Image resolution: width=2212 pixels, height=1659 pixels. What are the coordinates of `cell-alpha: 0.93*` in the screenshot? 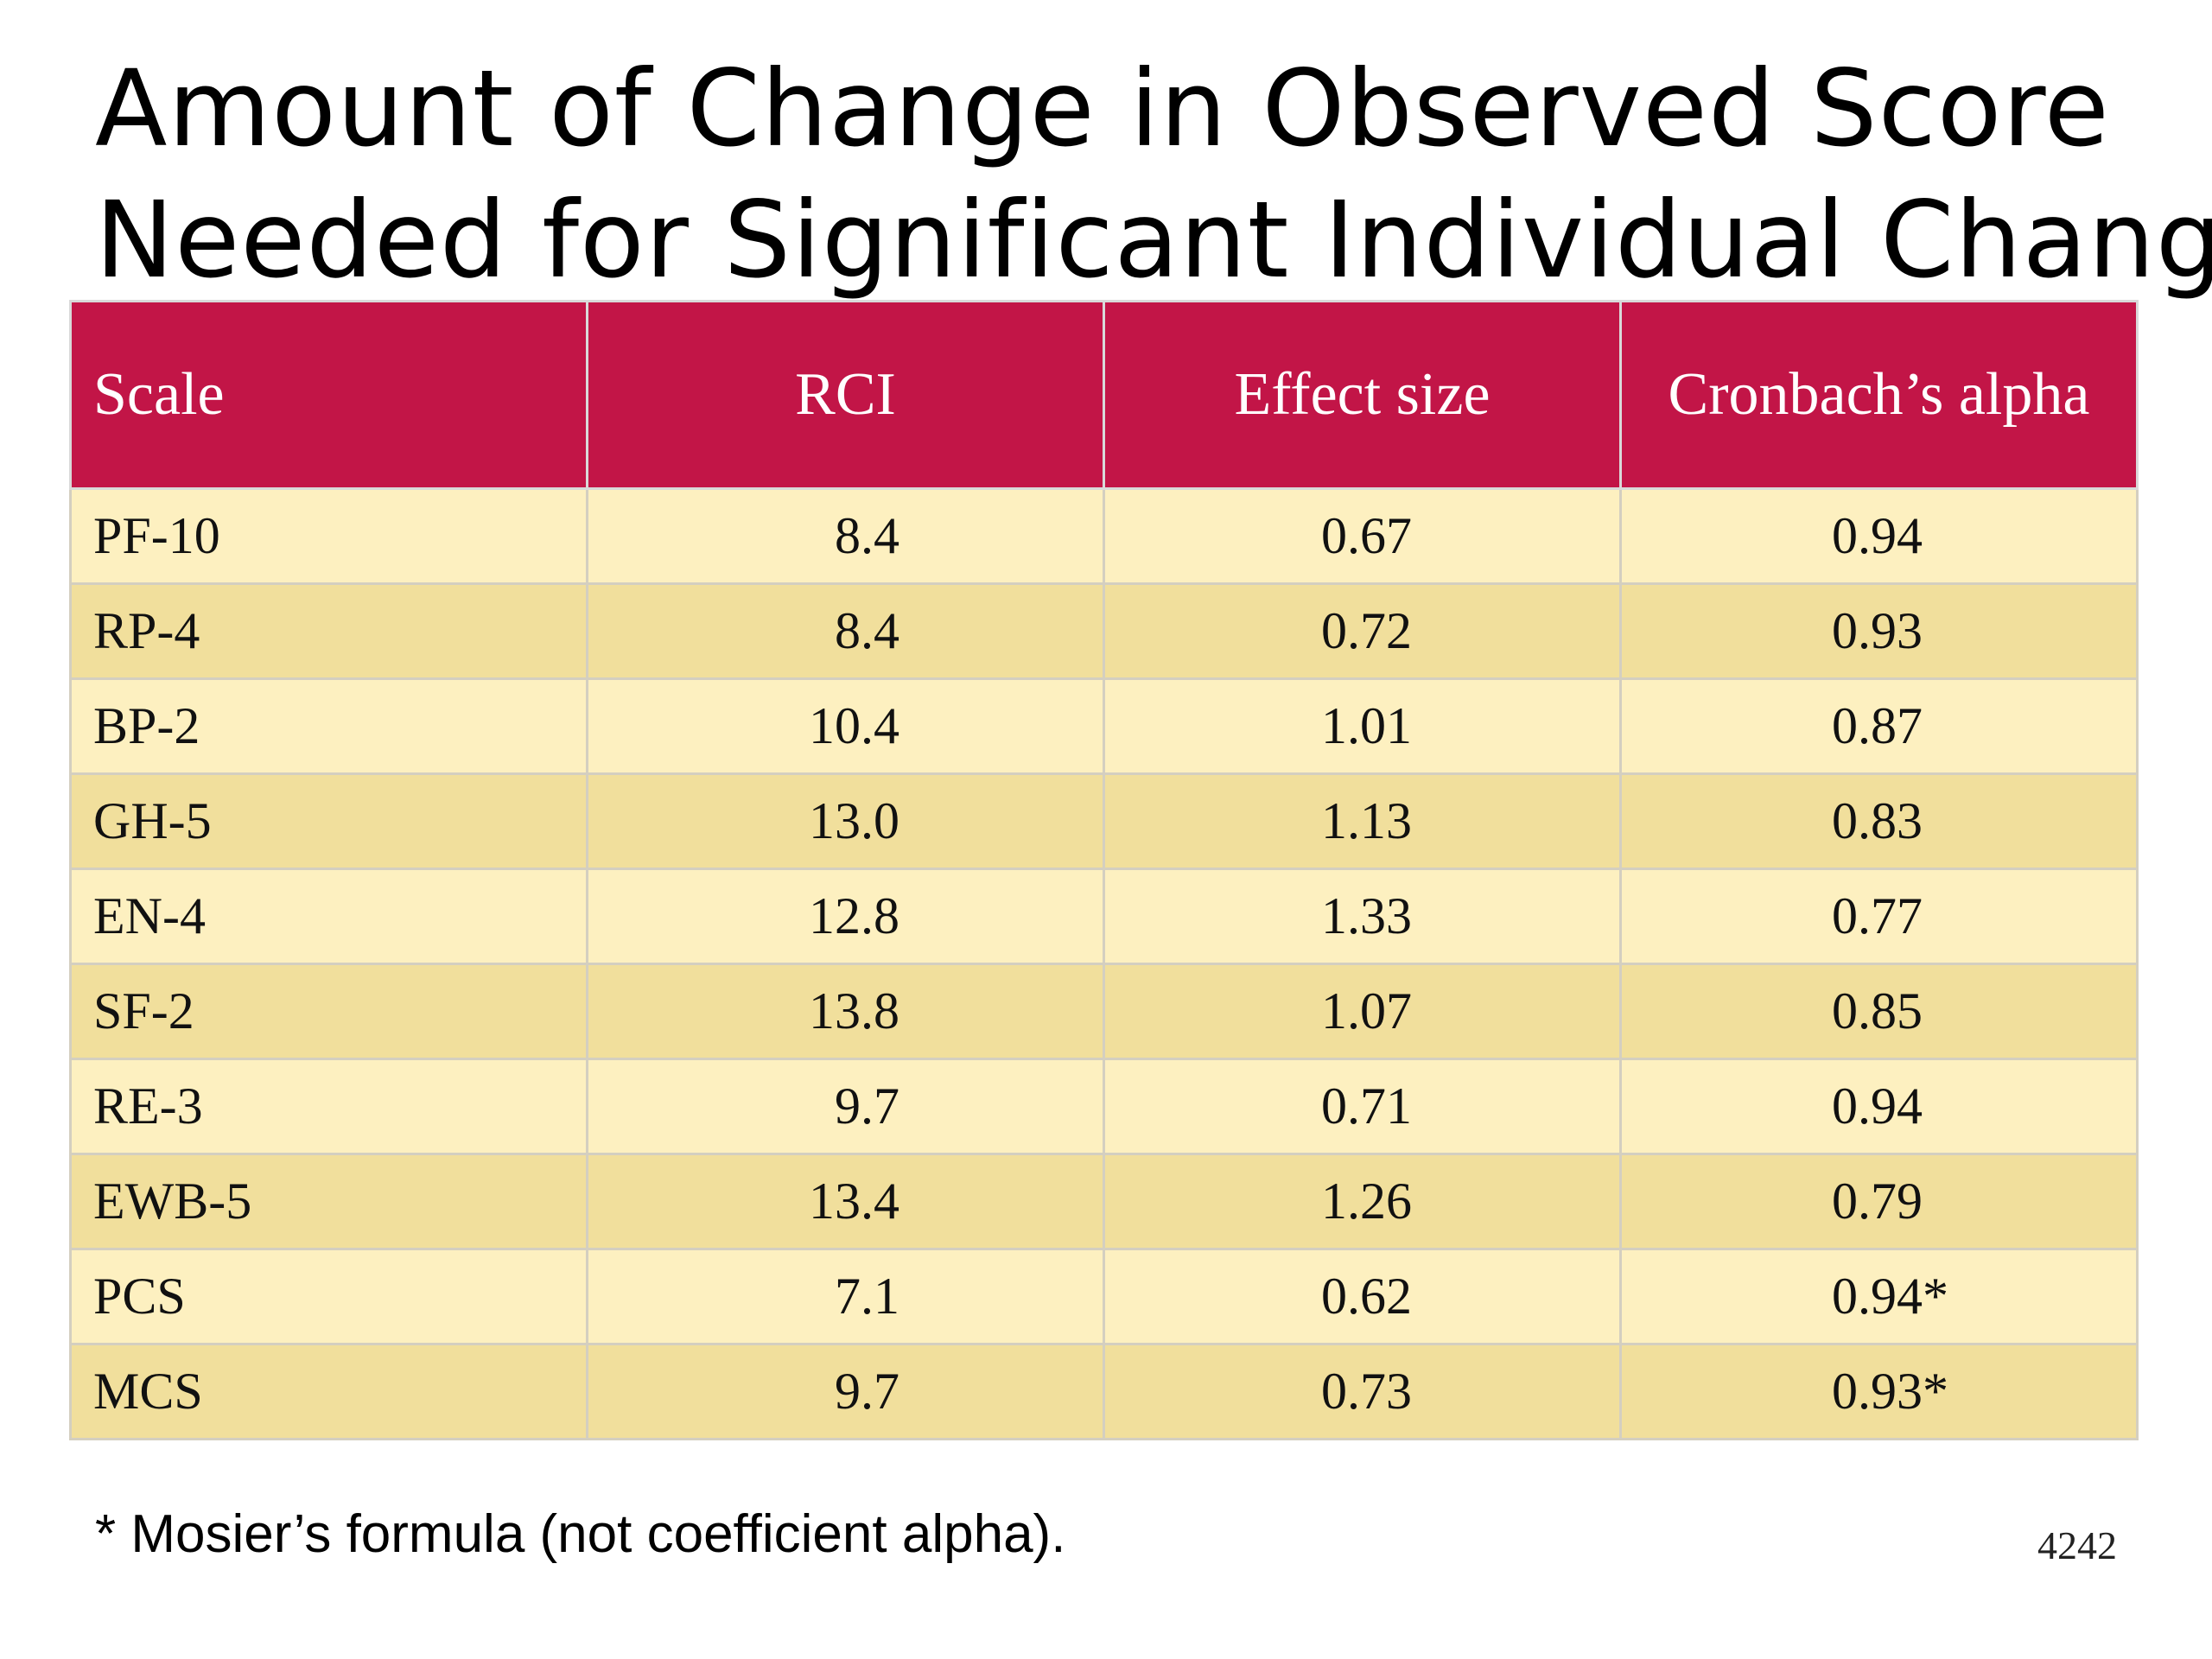 It's located at (1879, 1391).